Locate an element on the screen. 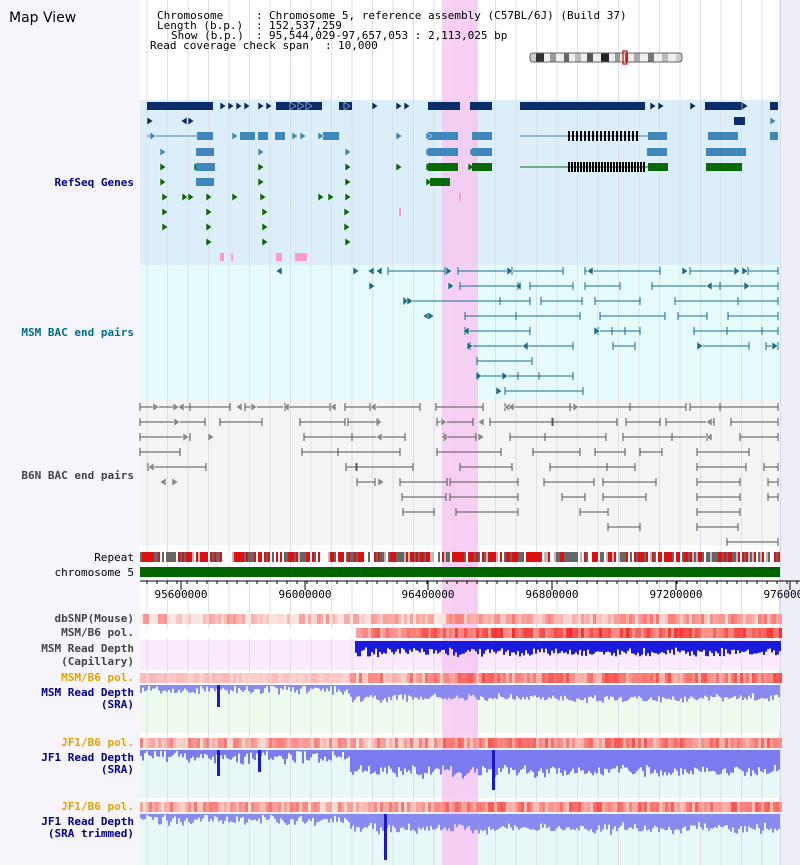 This screenshot has height=865, width=800. msm-capillary-depth is located at coordinates (568, 649).